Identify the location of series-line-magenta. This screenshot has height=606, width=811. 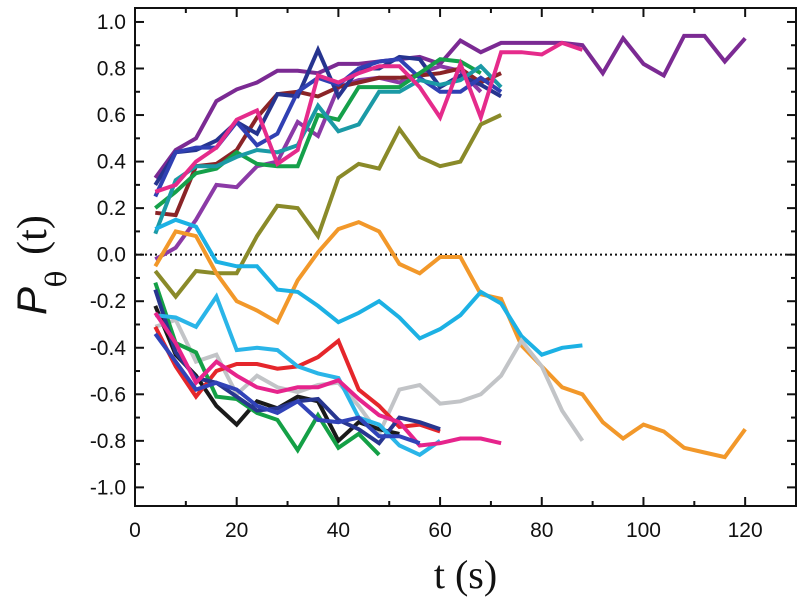
(369, 117).